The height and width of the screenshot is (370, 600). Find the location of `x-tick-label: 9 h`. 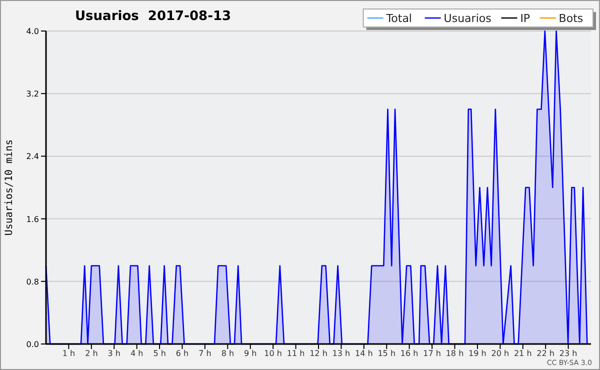

x-tick-label: 9 h is located at coordinates (250, 353).